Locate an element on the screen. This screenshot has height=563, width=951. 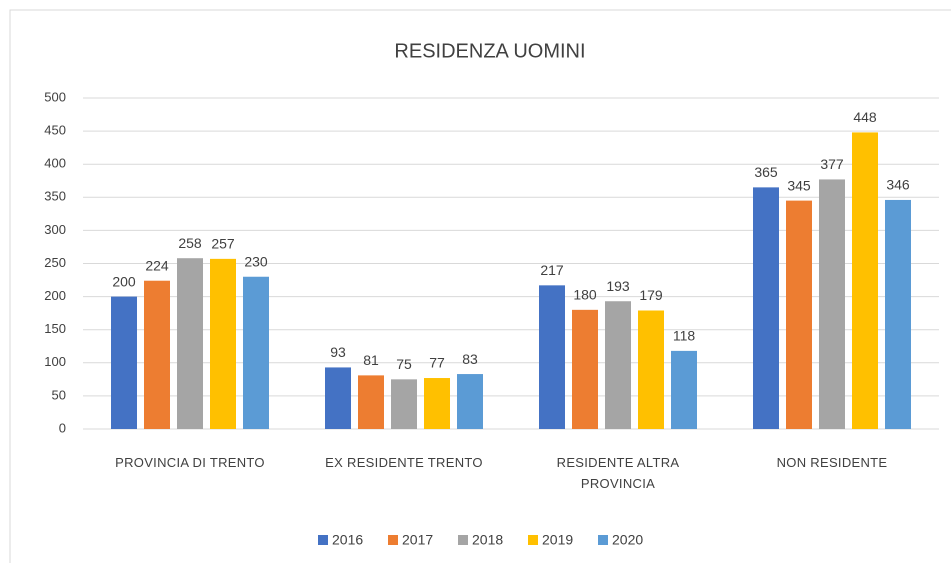
x-tick-label: EX RESIDENTE TRENTO is located at coordinates (404, 462).